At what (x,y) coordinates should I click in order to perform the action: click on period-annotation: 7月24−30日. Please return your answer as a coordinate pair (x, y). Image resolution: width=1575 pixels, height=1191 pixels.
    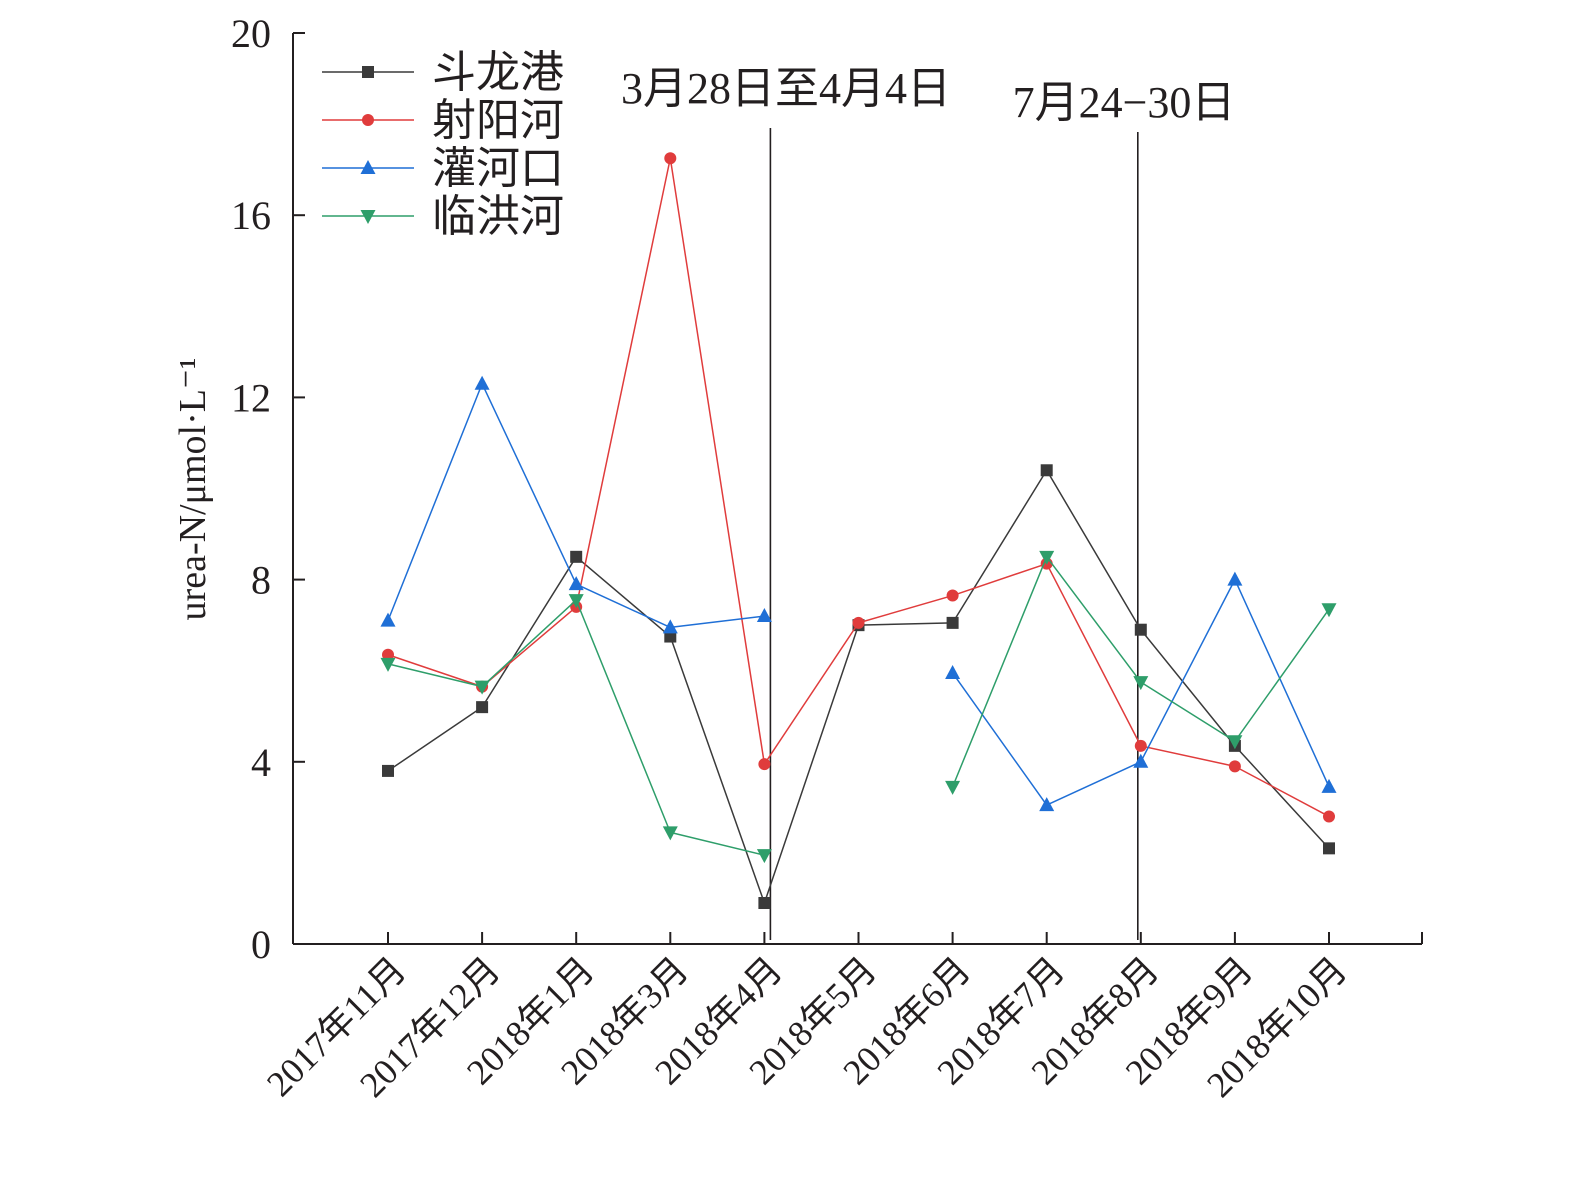
    Looking at the image, I should click on (1124, 102).